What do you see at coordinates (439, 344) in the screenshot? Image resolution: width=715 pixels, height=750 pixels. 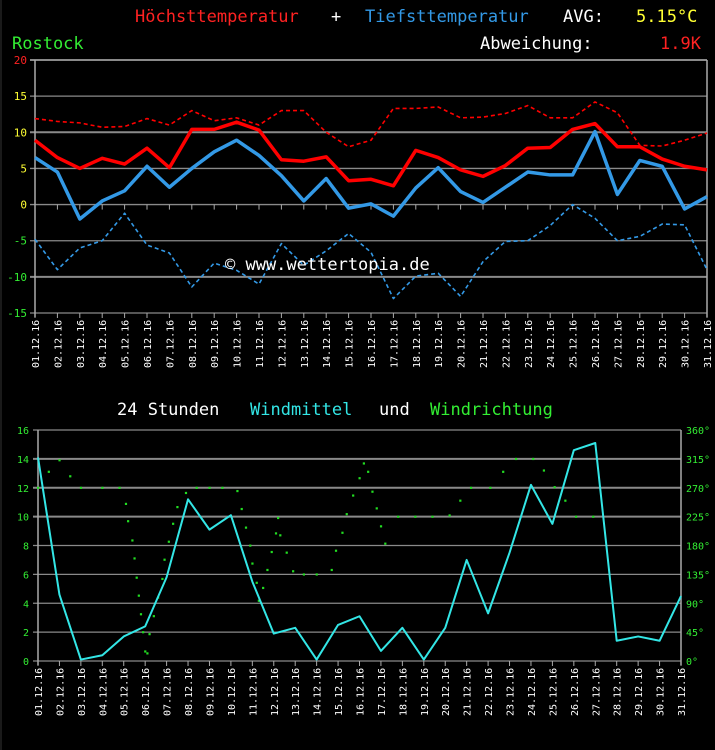 I see `x-tick-label: 19.12.16` at bounding box center [439, 344].